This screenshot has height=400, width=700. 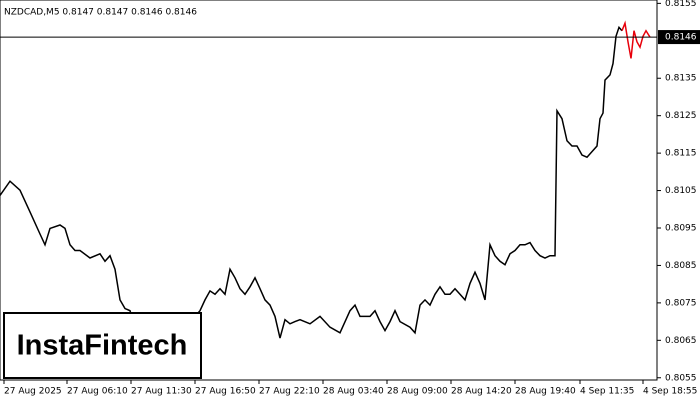 What do you see at coordinates (161, 392) in the screenshot?
I see `x-tick-label: 27 Aug 11:30` at bounding box center [161, 392].